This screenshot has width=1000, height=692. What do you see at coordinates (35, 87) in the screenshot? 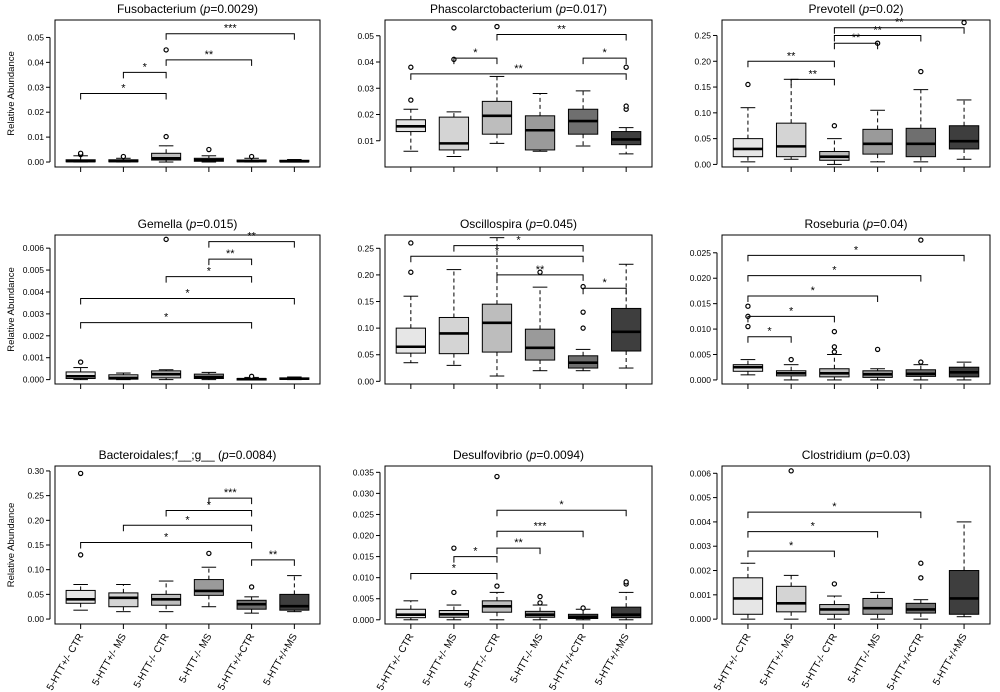
I see `y-tick-label: 0.03` at bounding box center [35, 87].